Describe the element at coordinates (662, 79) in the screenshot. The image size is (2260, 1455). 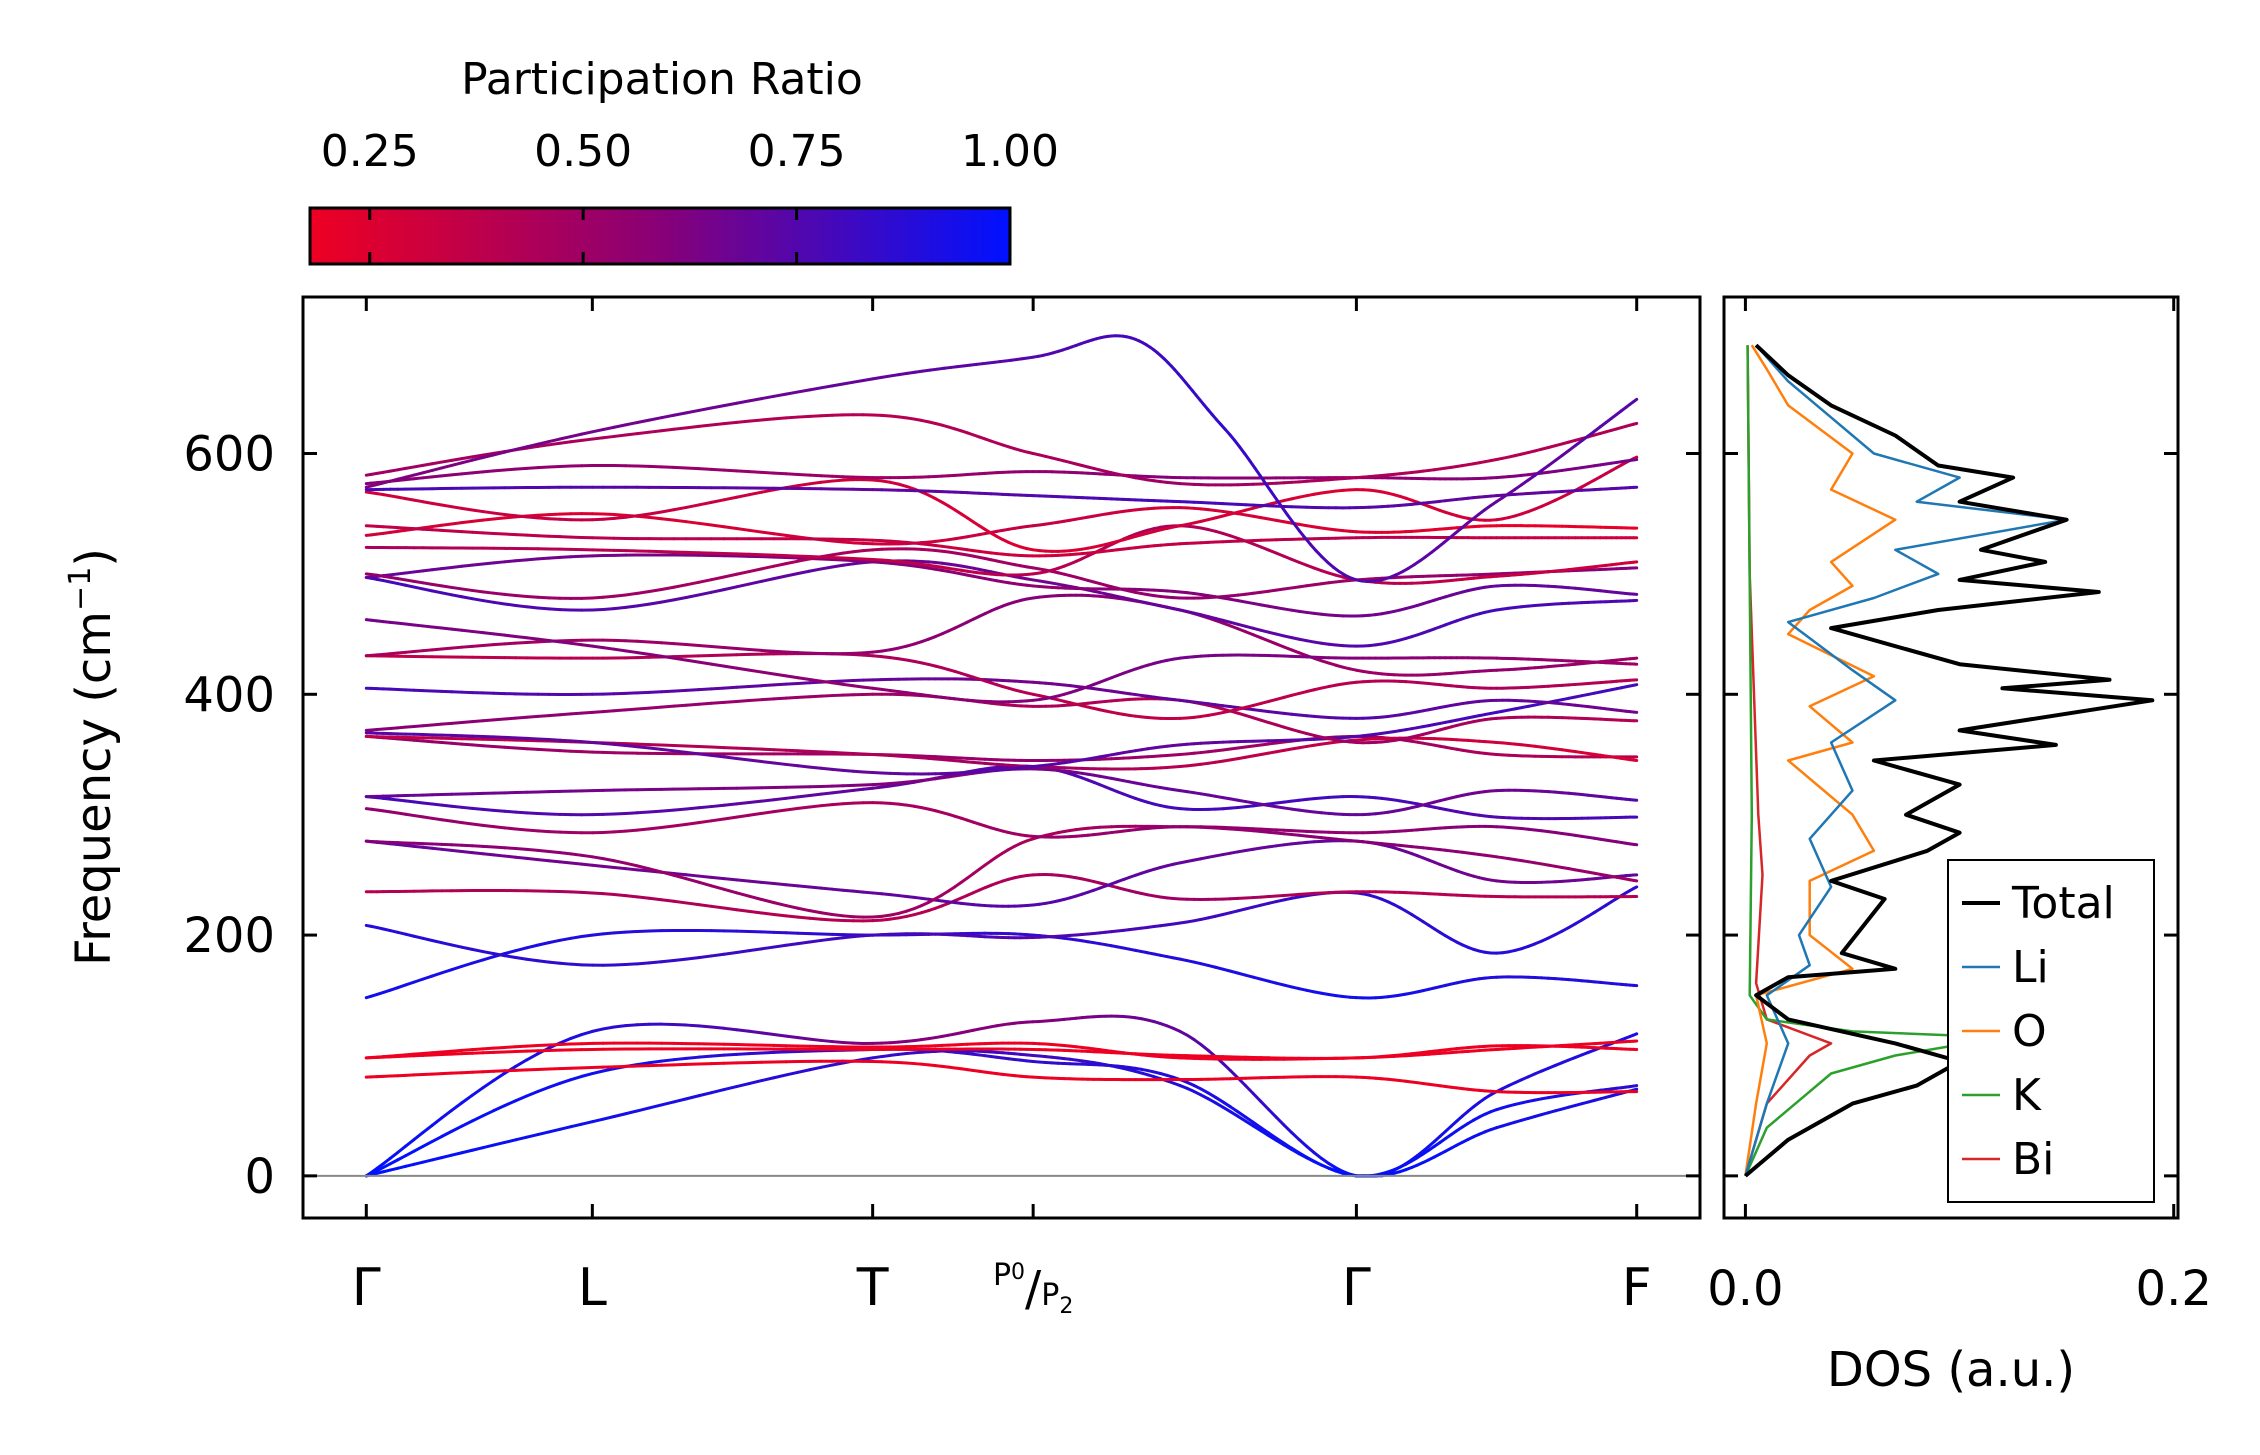
I see `colorbar-title: Participation Ratio` at that location.